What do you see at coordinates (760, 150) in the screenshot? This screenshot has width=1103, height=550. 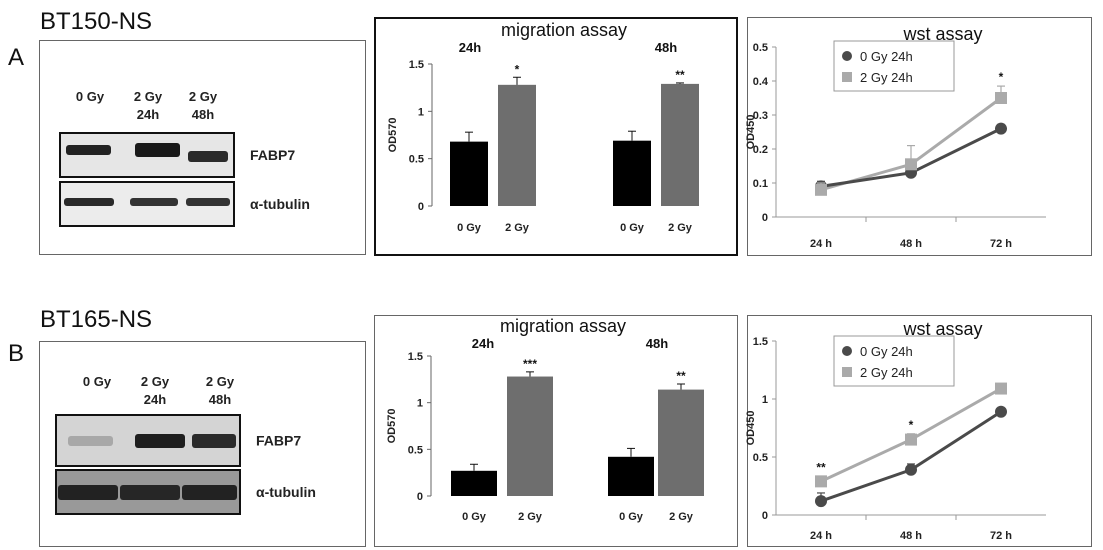 I see `y-tick-label: 0.2` at bounding box center [760, 150].